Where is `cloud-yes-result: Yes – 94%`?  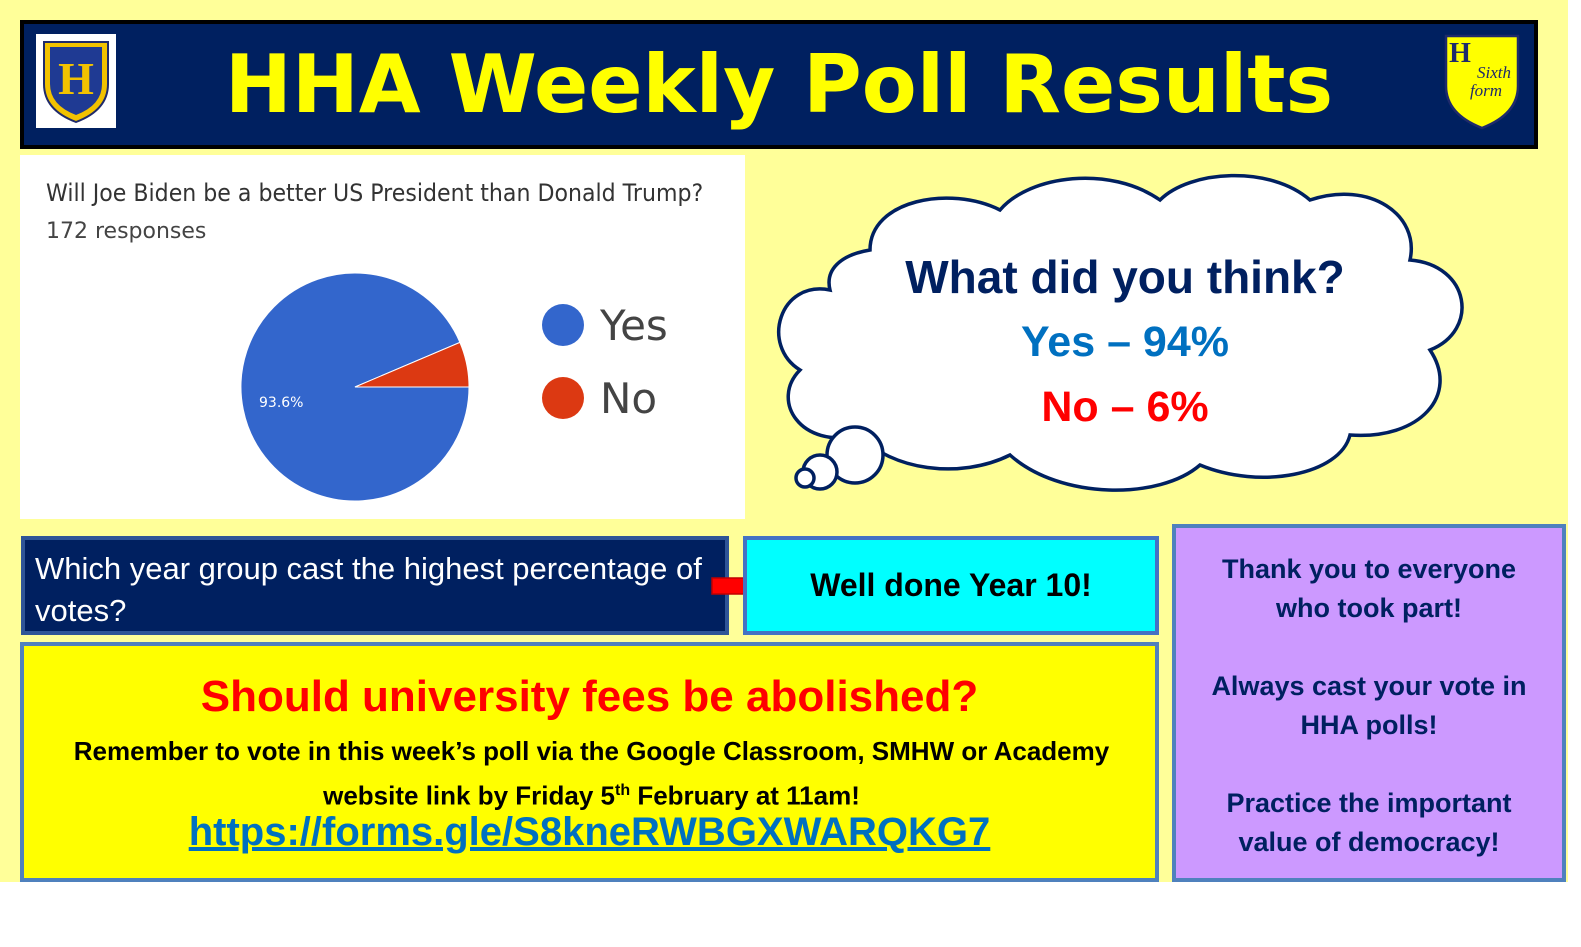 cloud-yes-result: Yes – 94% is located at coordinates (1124, 342).